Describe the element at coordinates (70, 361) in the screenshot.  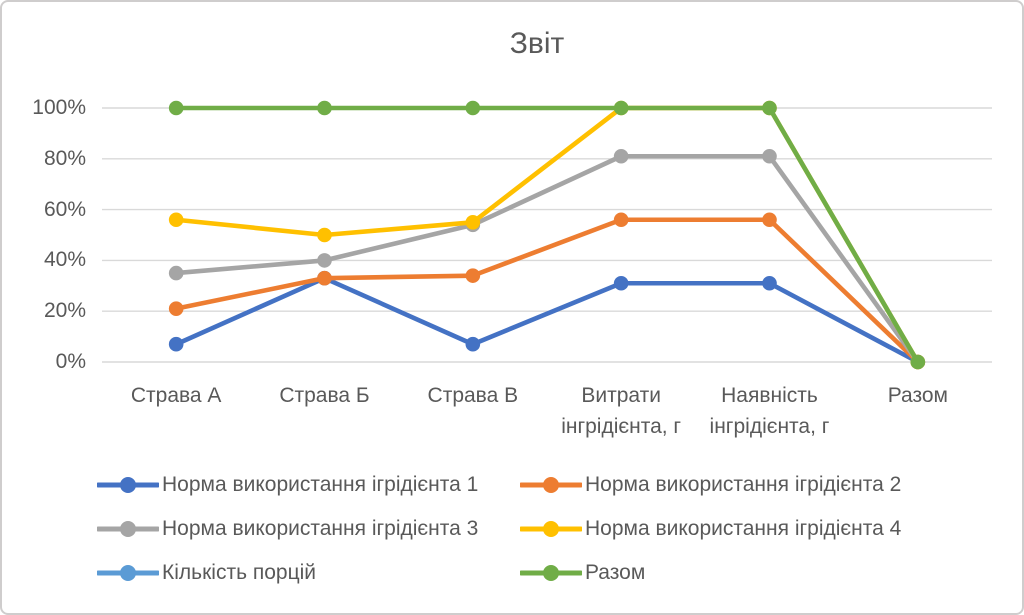
I see `y-tick-label: 0%` at that location.